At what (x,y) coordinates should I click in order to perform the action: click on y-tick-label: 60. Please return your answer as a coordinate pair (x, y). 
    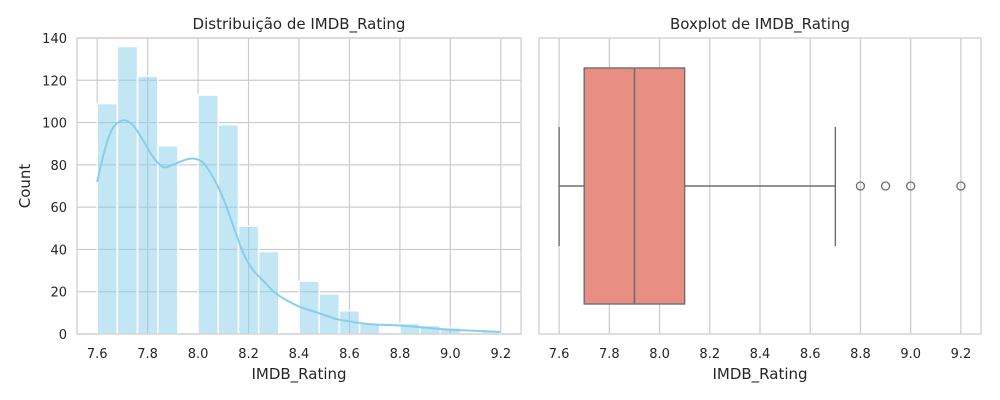
    Looking at the image, I should click on (58, 208).